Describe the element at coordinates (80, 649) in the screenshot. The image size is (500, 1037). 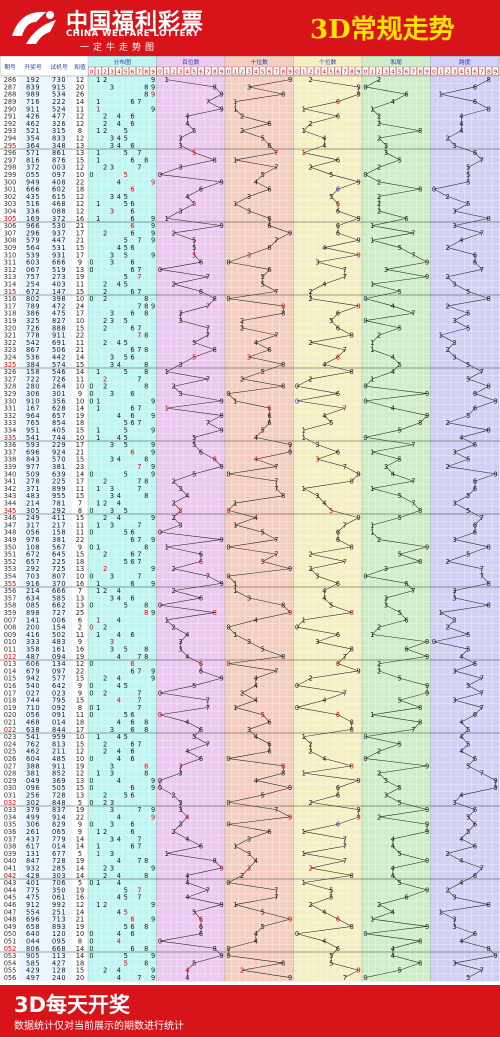
I see `sum-cell: 16` at that location.